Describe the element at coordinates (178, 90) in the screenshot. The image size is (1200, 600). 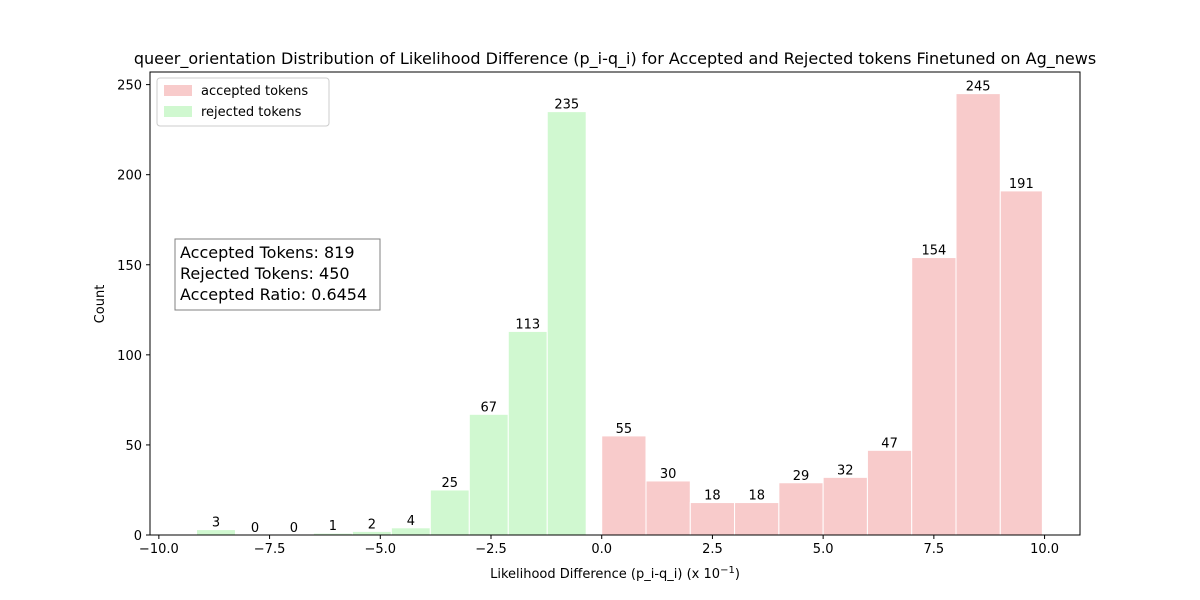
I see `legend-swatch-accepted` at that location.